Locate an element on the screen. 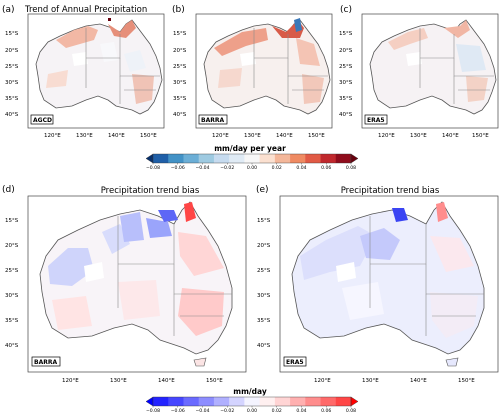 The width and height of the screenshot is (500, 418). colorbar-tick: 0.00 is located at coordinates (252, 411).